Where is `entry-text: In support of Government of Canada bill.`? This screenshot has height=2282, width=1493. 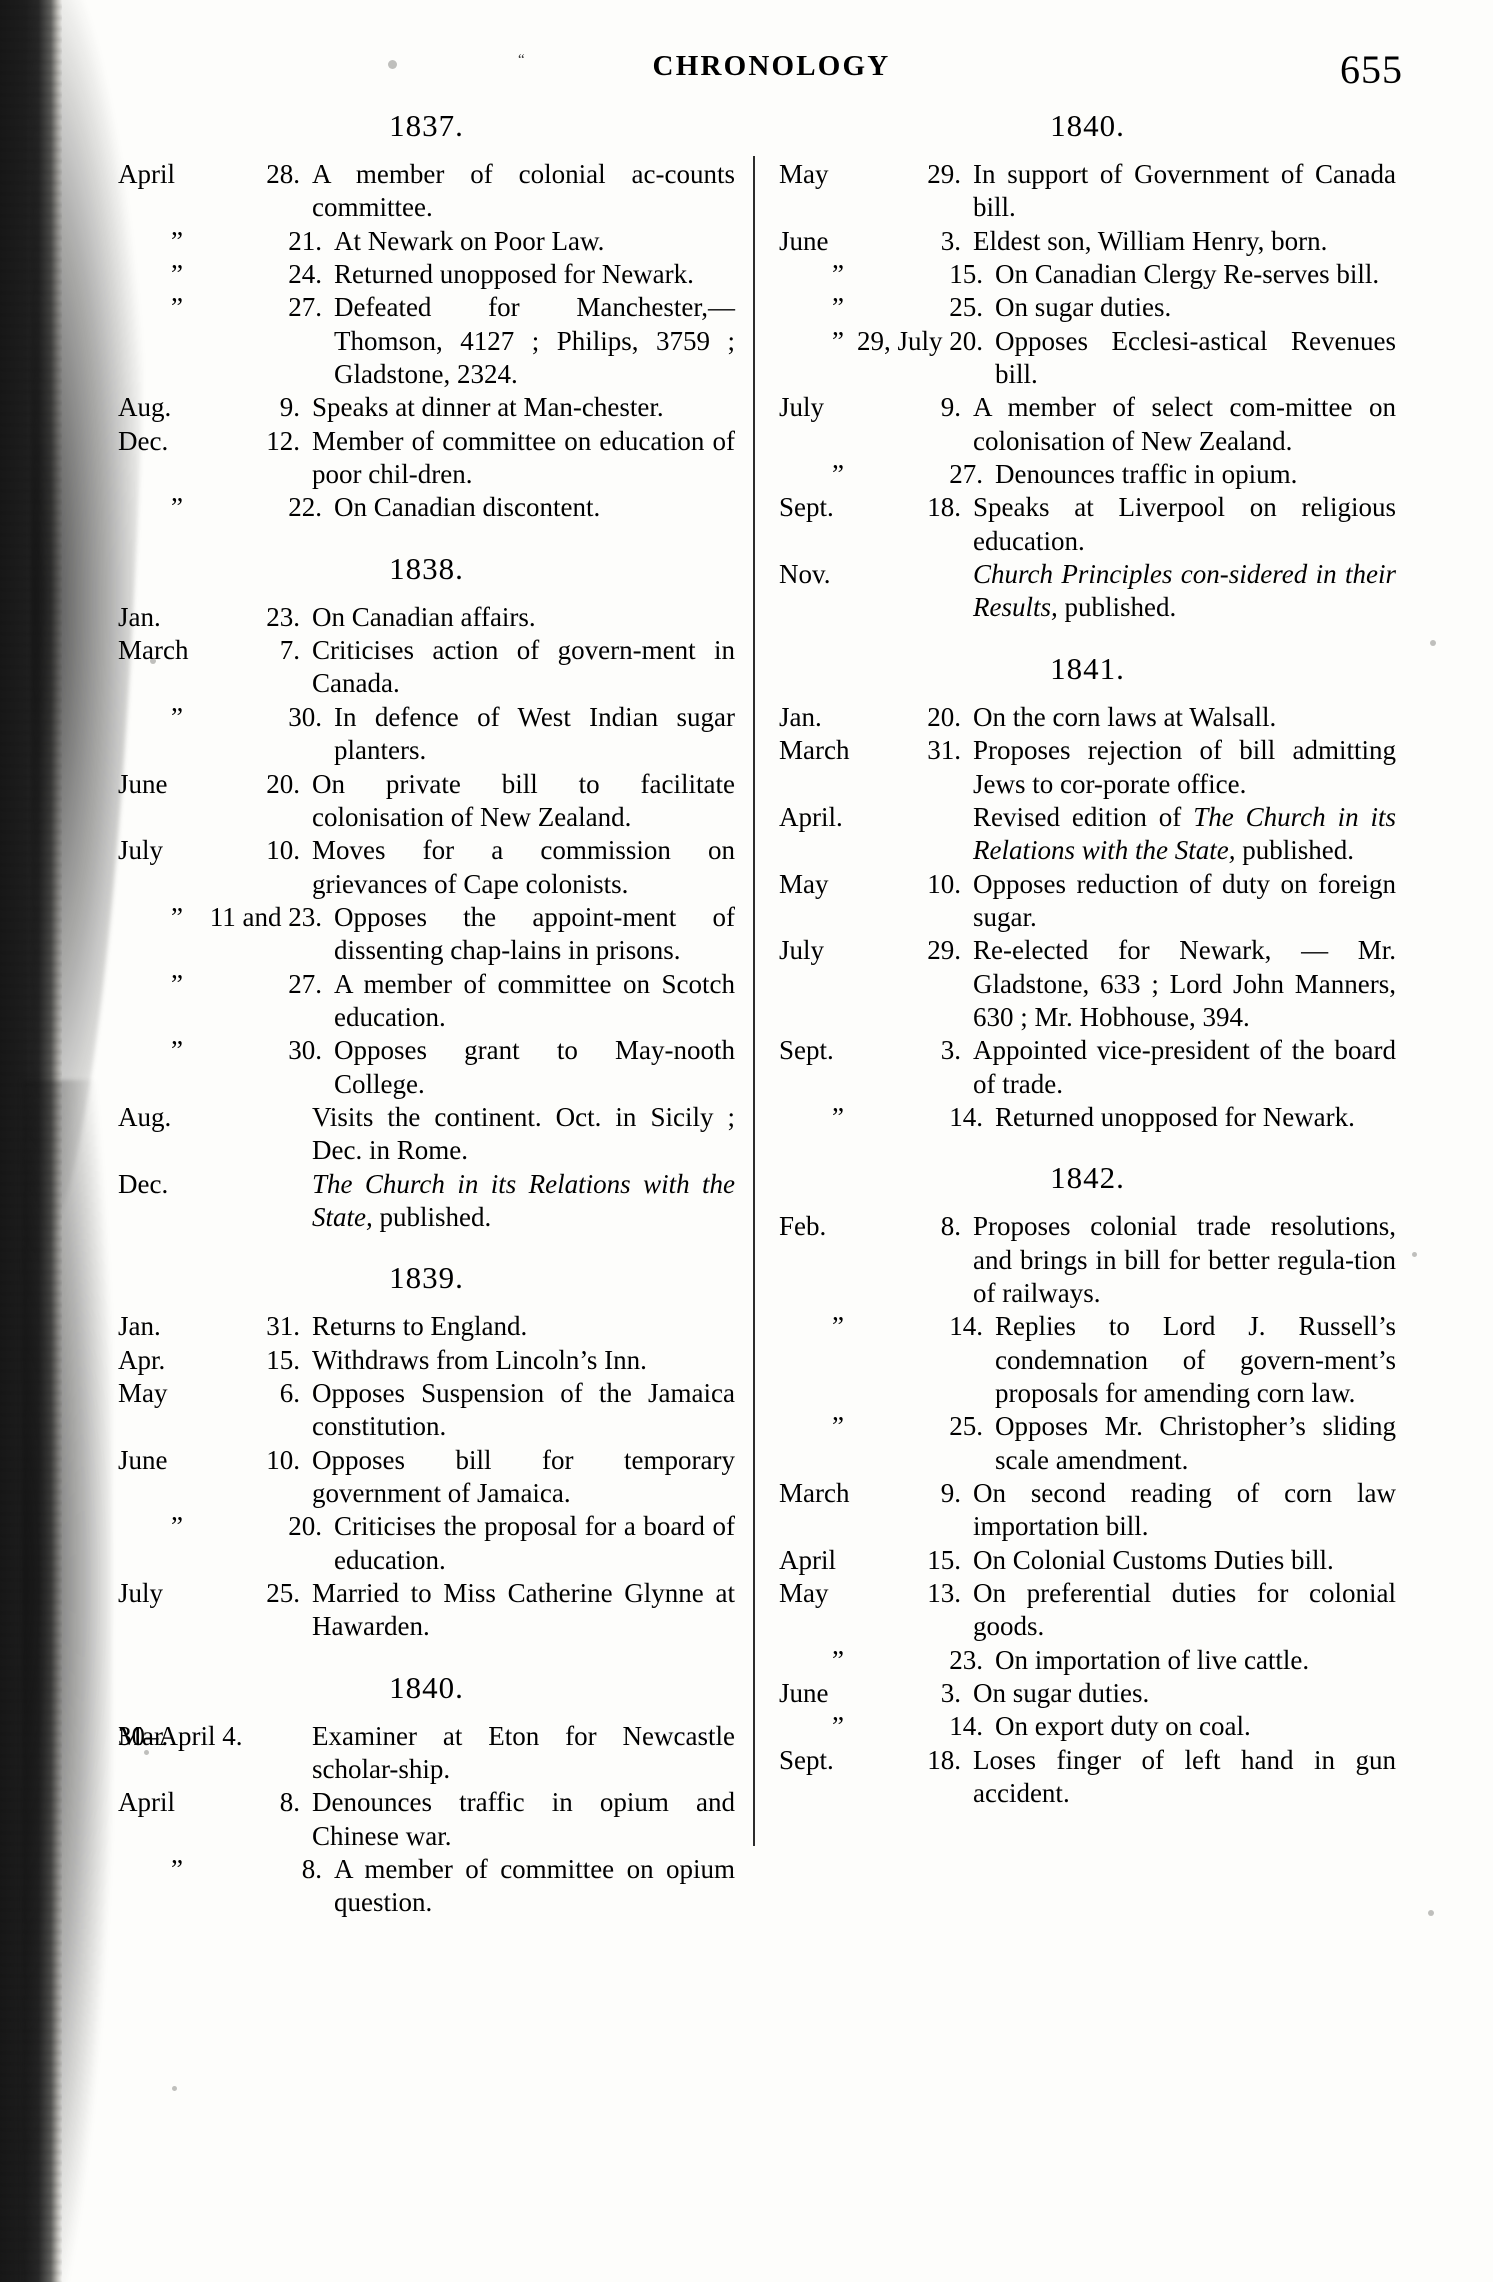 entry-text: In support of Government of Canada bill. is located at coordinates (1184, 191).